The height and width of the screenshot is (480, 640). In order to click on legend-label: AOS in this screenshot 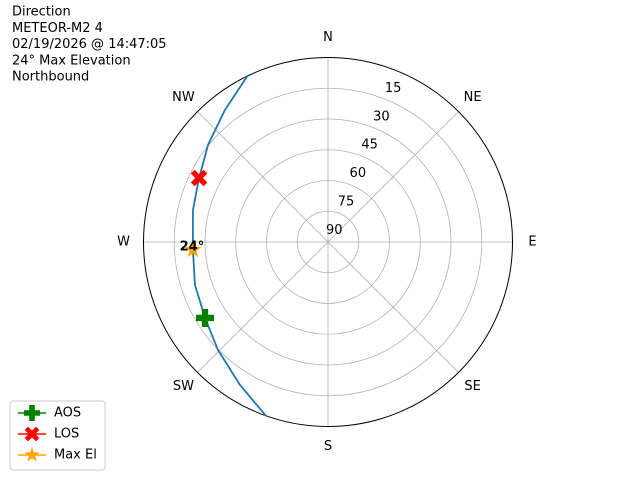, I will do `click(67, 413)`.